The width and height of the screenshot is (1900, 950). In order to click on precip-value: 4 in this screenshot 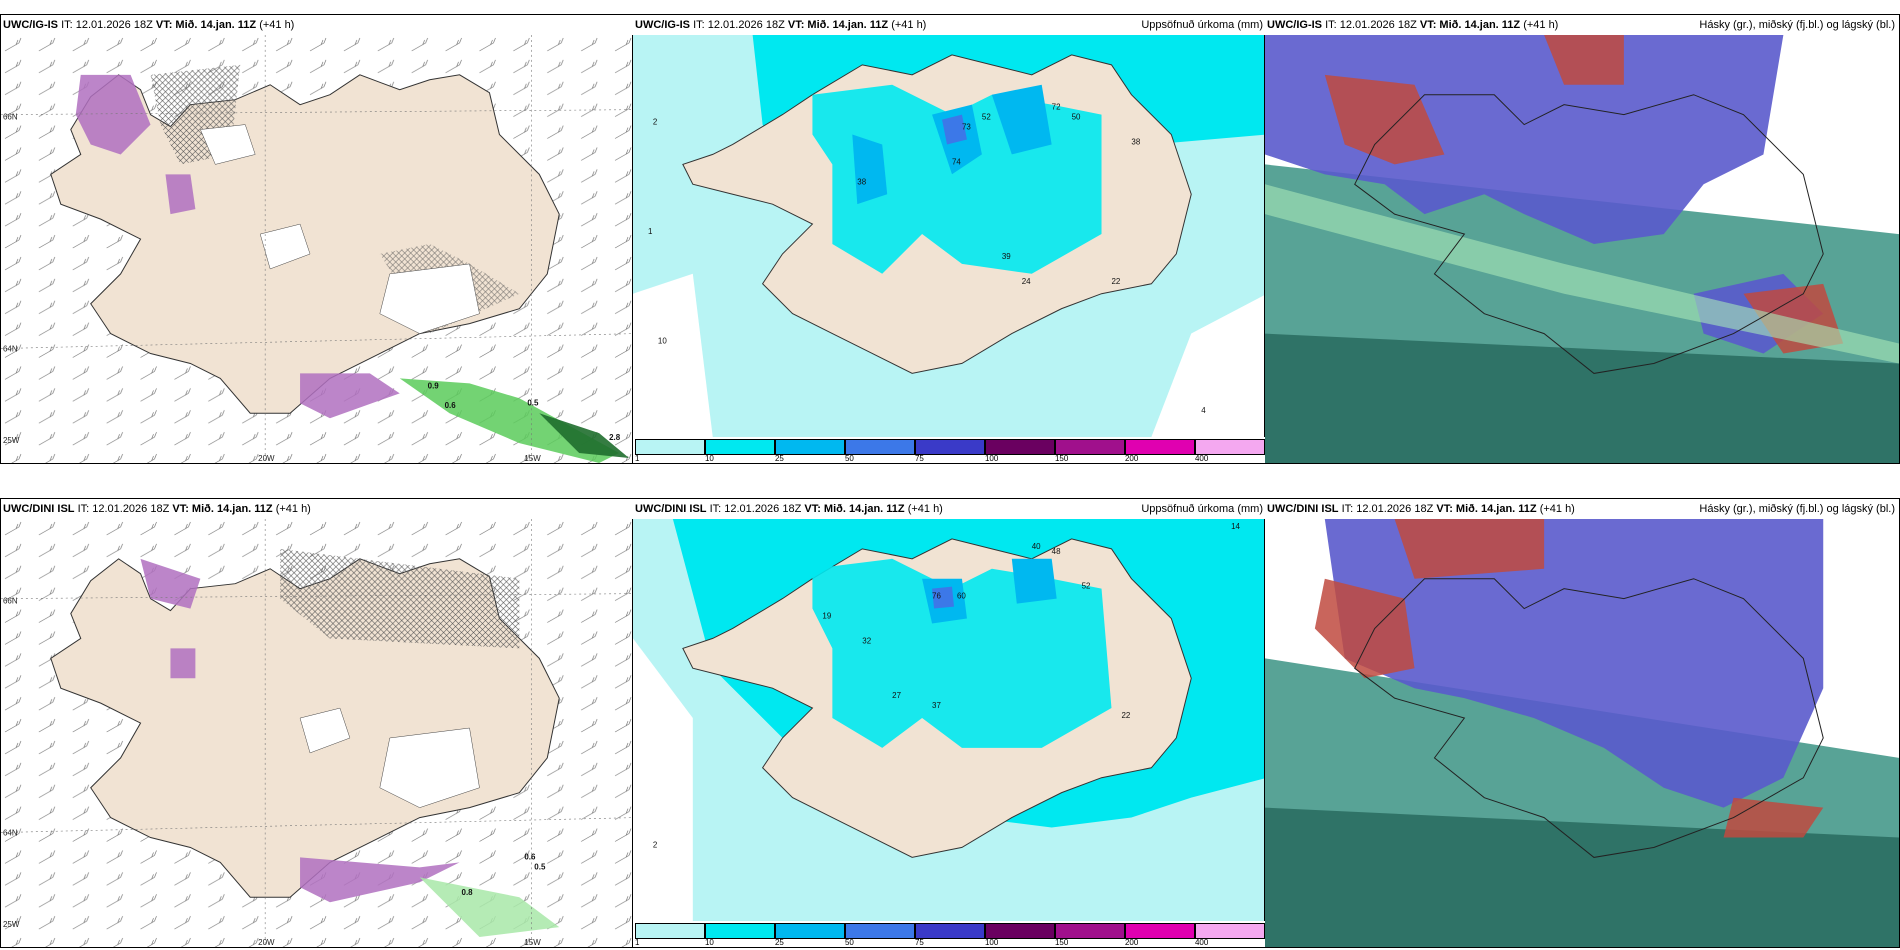, I will do `click(1203, 410)`.